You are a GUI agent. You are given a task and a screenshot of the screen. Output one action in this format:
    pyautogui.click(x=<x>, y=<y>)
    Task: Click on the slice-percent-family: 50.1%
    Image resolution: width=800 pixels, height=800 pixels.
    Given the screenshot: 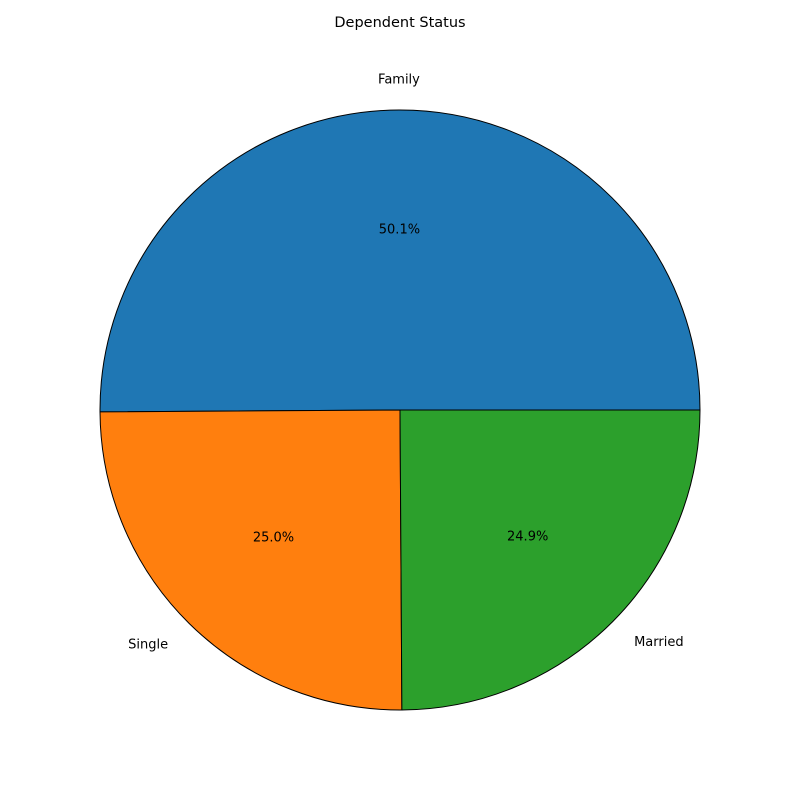 What is the action you would take?
    pyautogui.click(x=399, y=230)
    